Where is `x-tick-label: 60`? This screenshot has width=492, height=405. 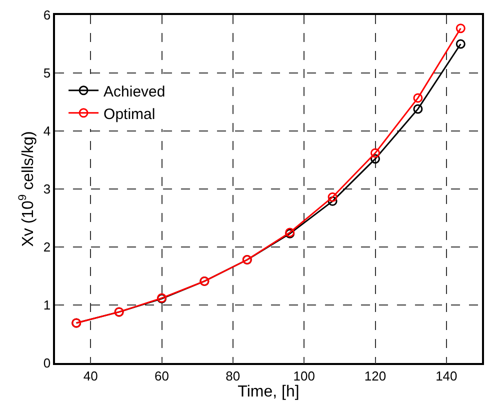
x-tick-label: 60 is located at coordinates (161, 376).